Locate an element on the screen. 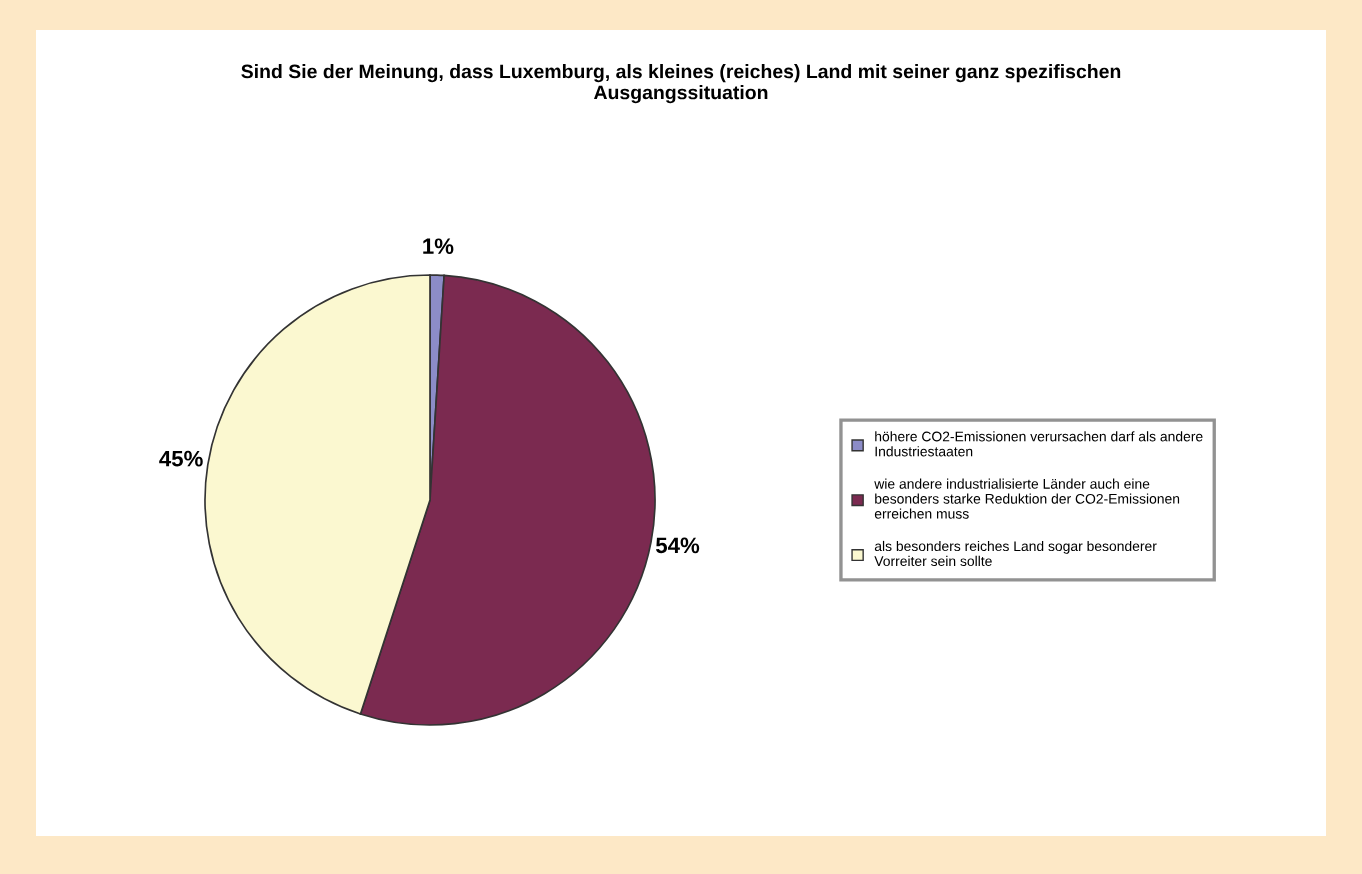 This screenshot has height=874, width=1362. data-label: 1% is located at coordinates (438, 246).